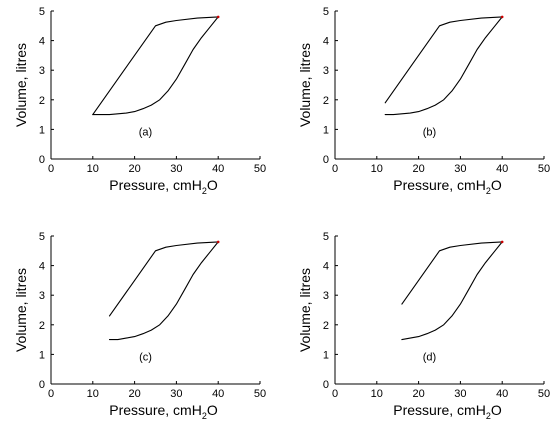 The image size is (557, 439). I want to click on panel-label: (b), so click(429, 132).